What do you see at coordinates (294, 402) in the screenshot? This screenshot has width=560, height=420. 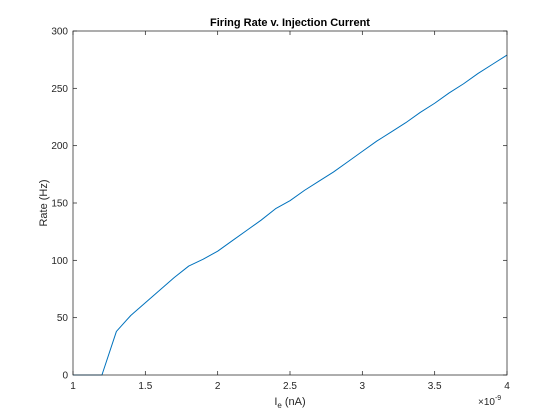 I see `x-axis-label-unit: (nA)` at bounding box center [294, 402].